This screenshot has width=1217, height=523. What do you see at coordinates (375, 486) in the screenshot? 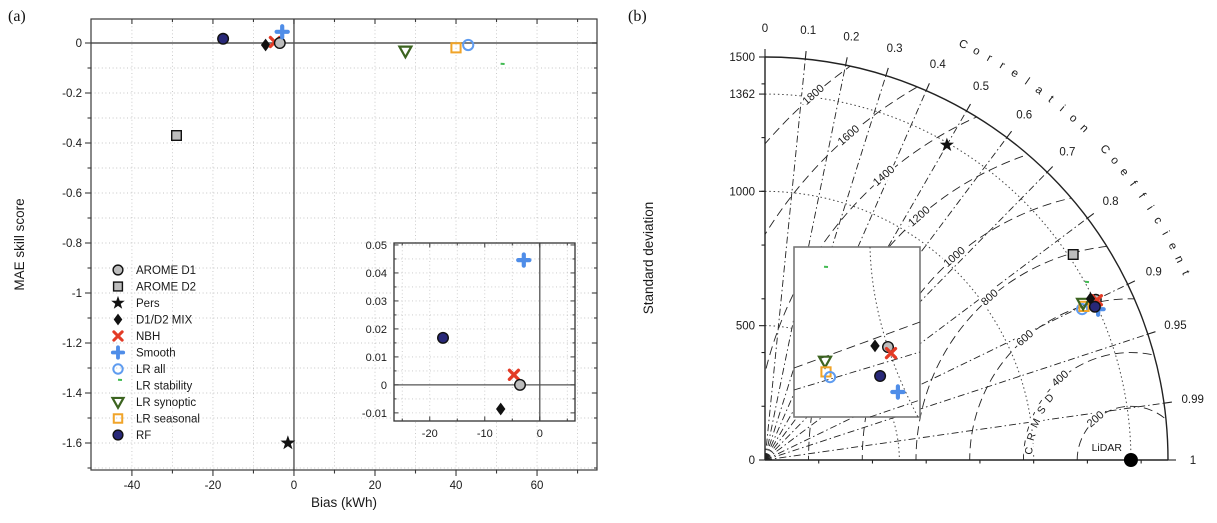
I see `x-tick-label: 20` at bounding box center [375, 486].